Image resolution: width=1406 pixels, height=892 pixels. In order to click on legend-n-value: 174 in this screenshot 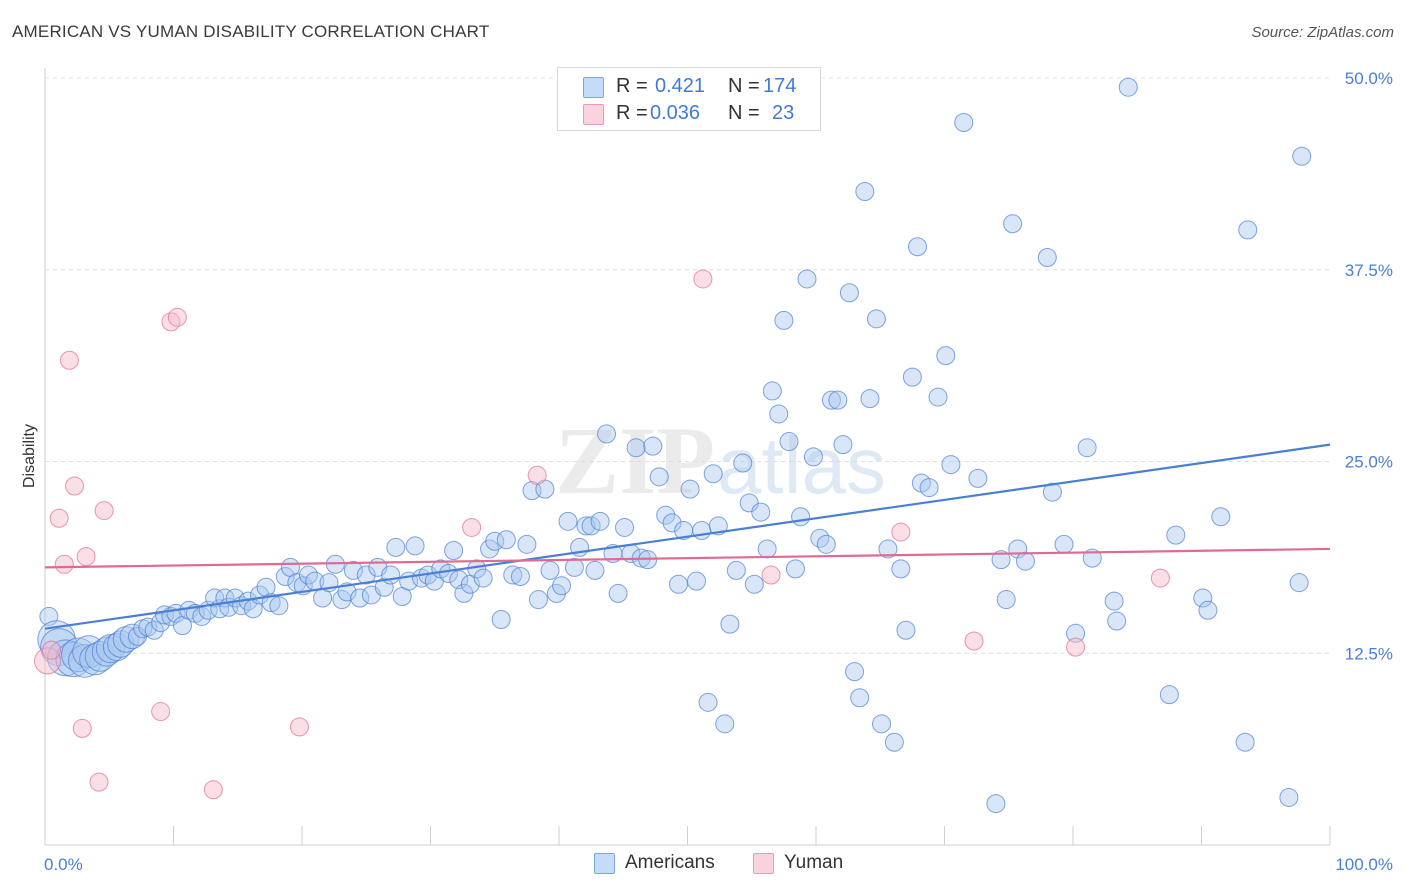, I will do `click(780, 86)`.